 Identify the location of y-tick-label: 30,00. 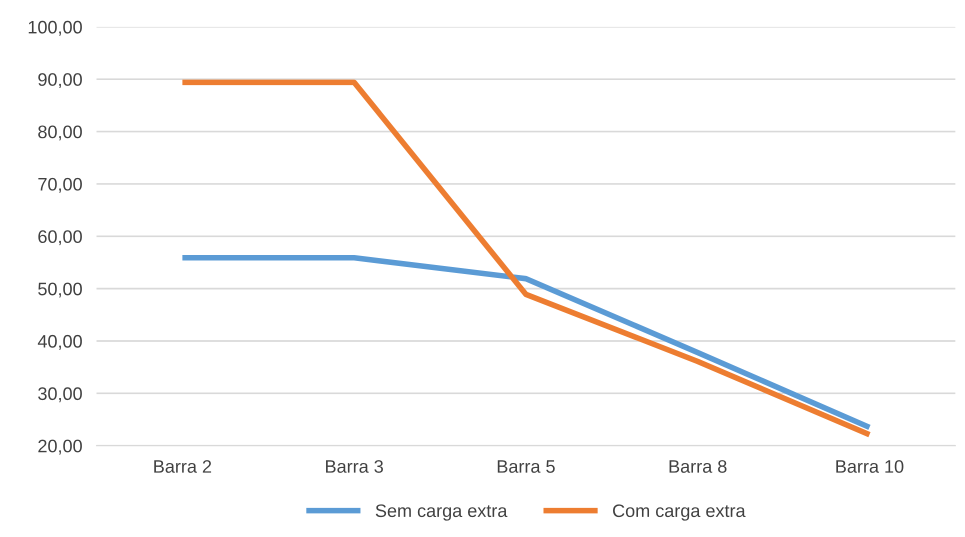
(60, 394).